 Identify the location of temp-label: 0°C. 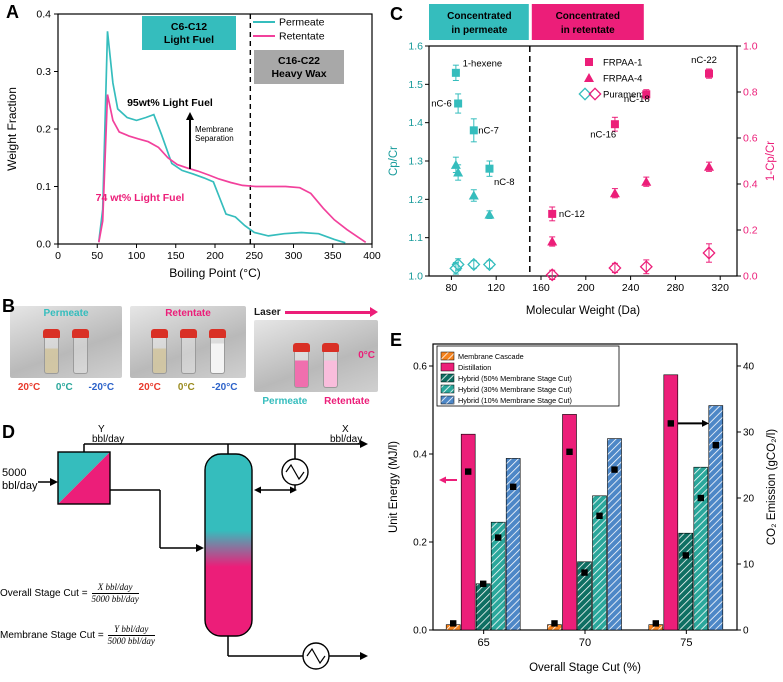
(64, 387).